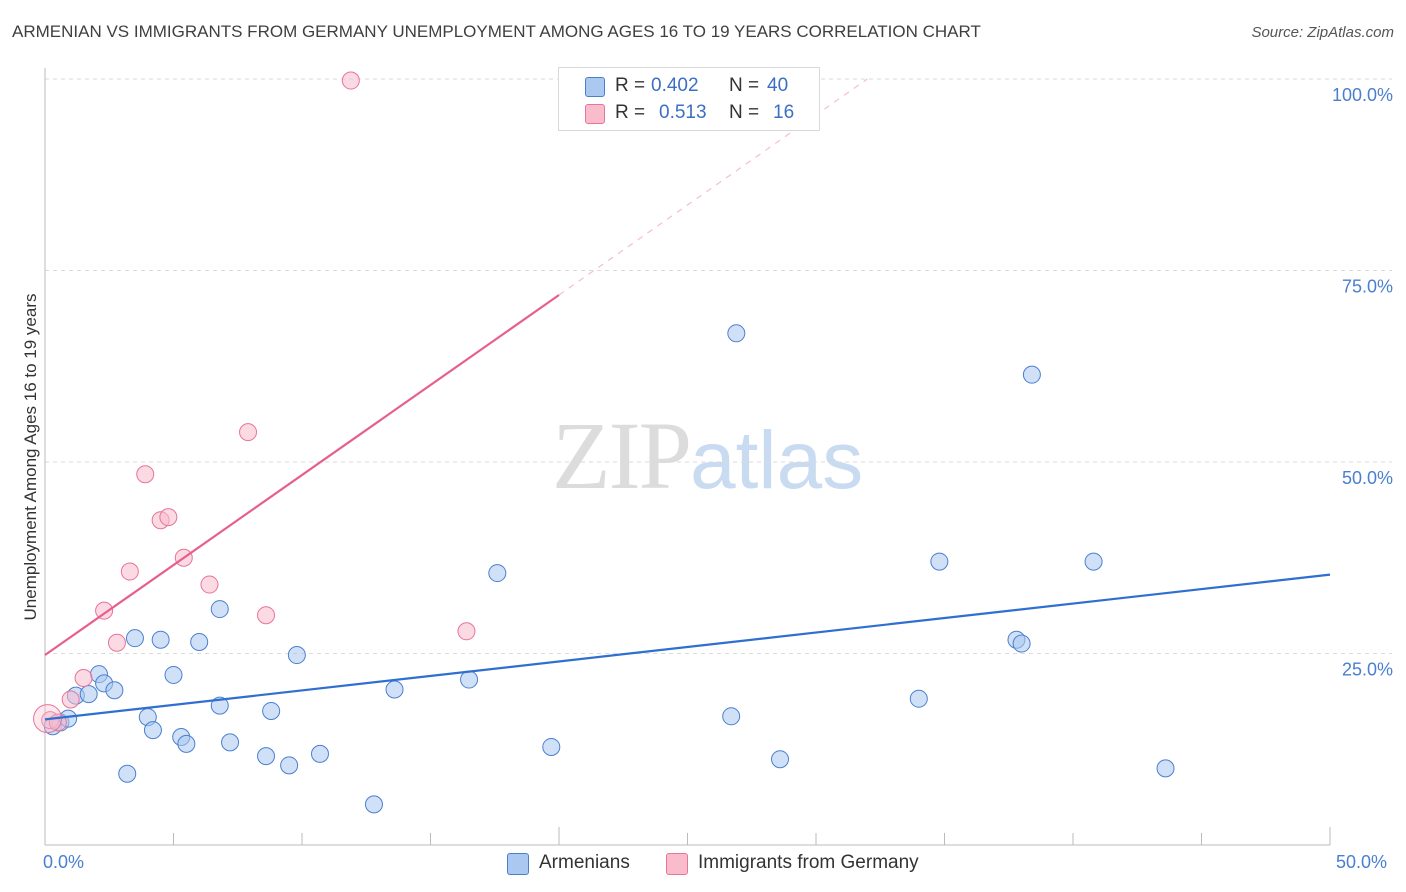  Describe the element at coordinates (595, 114) in the screenshot. I see `legend-swatch-germany` at that location.